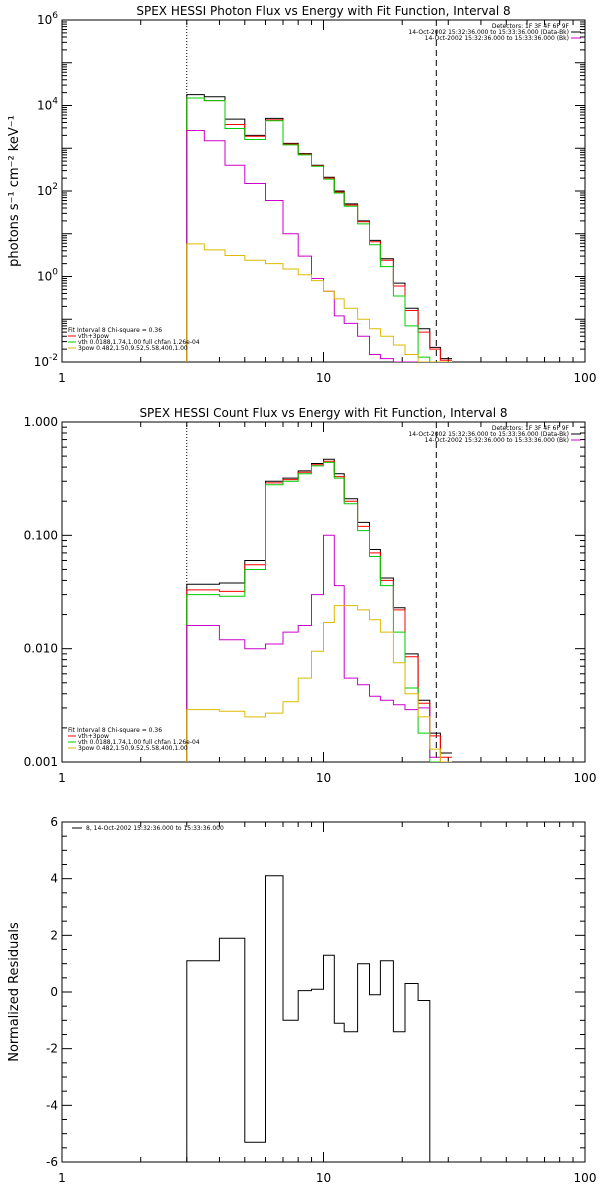 The image size is (600, 1200). Describe the element at coordinates (52, 1105) in the screenshot. I see `y-tick-label: -4` at that location.